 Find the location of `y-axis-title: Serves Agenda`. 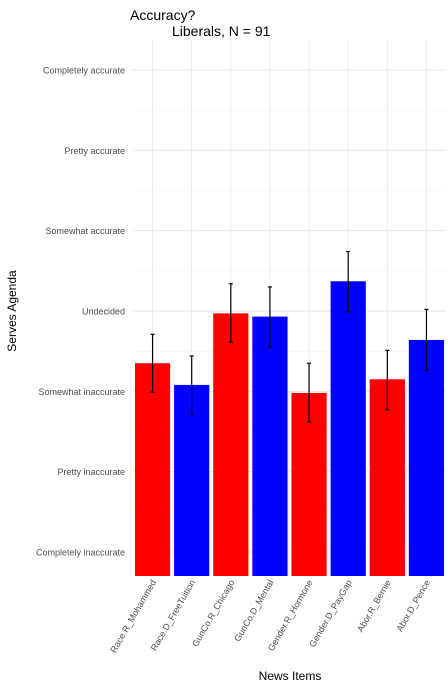

y-axis-title: Serves Agenda is located at coordinates (12, 311).